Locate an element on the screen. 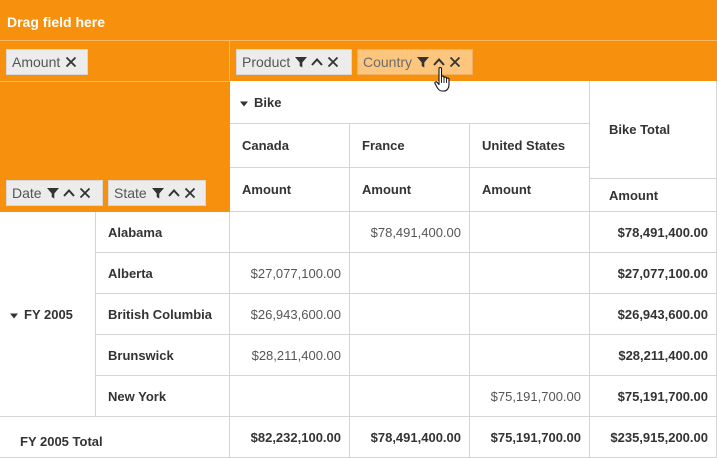 The width and height of the screenshot is (717, 458). column-header-label: Bike is located at coordinates (268, 102).